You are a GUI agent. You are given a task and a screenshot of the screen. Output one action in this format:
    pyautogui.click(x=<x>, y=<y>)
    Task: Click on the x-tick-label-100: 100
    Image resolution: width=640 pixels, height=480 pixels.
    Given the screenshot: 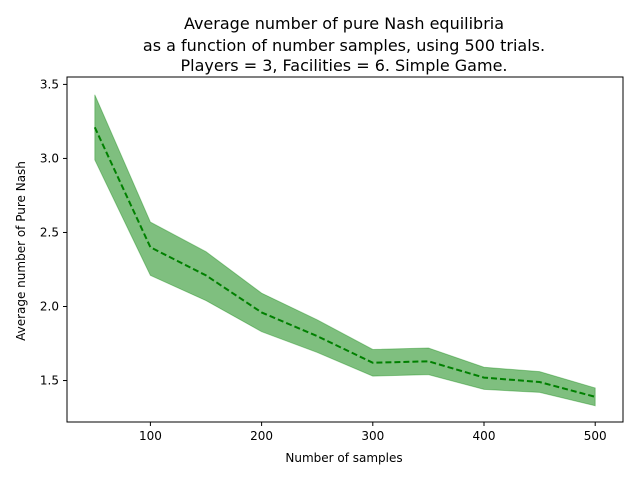 What is the action you would take?
    pyautogui.click(x=150, y=436)
    